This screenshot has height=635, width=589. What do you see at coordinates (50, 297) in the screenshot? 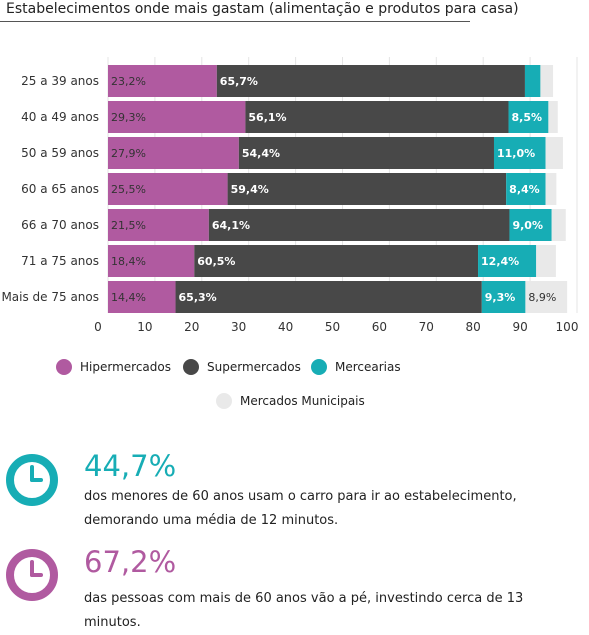
I see `category-label: Mais de 75 anos` at bounding box center [50, 297].